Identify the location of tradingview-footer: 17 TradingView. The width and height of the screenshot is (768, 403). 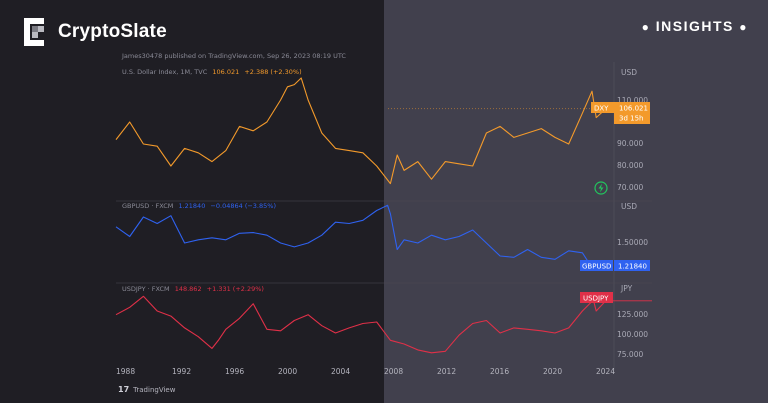
(146, 389).